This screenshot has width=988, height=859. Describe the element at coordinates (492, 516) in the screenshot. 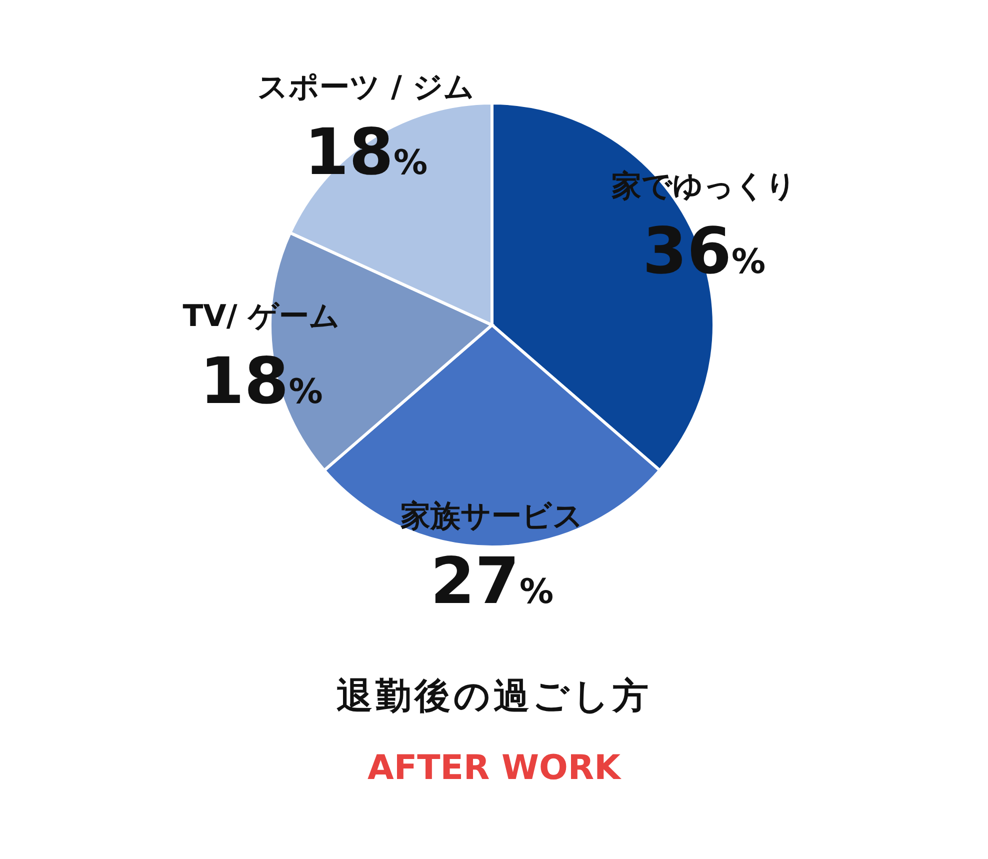

I see `slice-label: 家族サービス` at that location.